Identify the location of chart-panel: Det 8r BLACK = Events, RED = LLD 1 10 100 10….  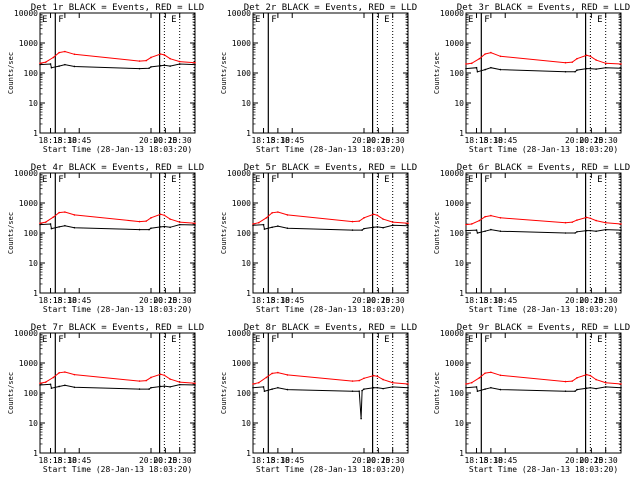
(318, 398).